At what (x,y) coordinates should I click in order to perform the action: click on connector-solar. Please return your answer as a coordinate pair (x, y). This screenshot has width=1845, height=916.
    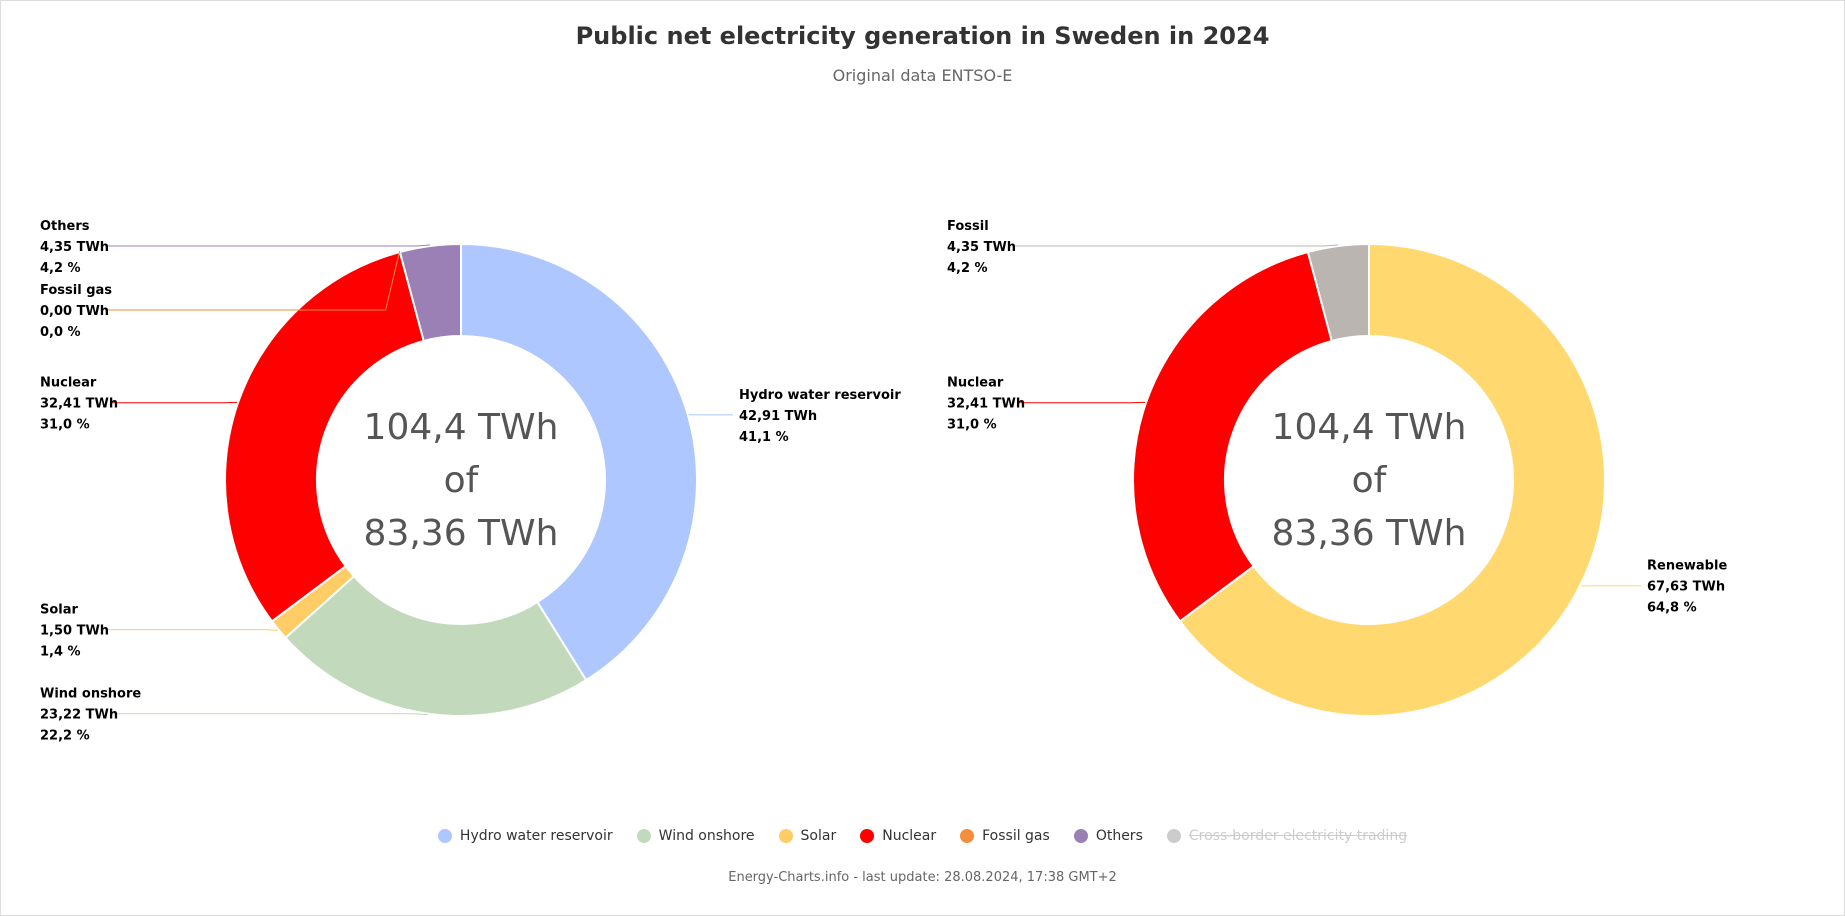
    Looking at the image, I should click on (191, 630).